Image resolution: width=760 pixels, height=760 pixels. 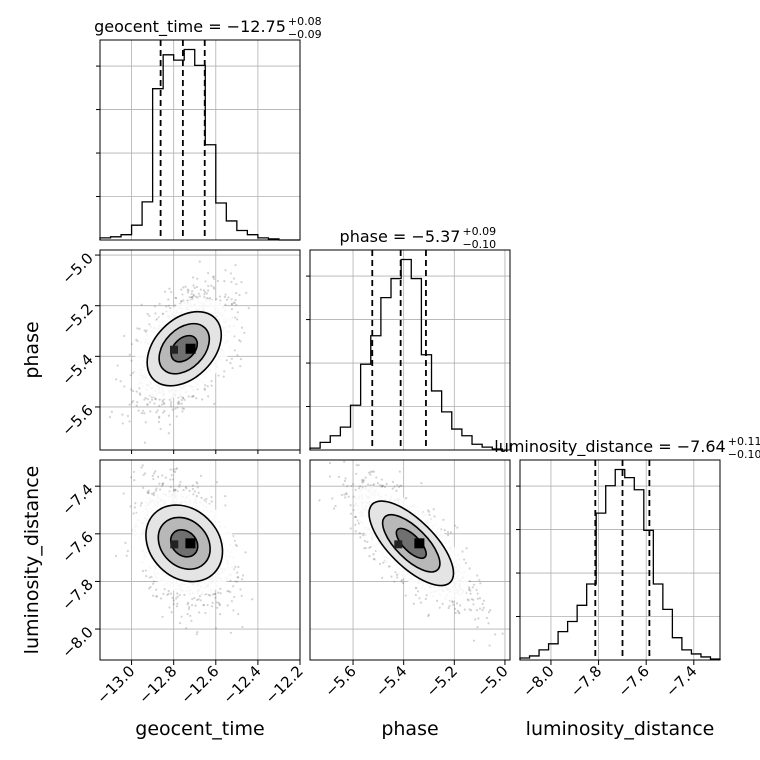 What do you see at coordinates (200, 350) in the screenshot?
I see `panel-geocent_time-phase` at bounding box center [200, 350].